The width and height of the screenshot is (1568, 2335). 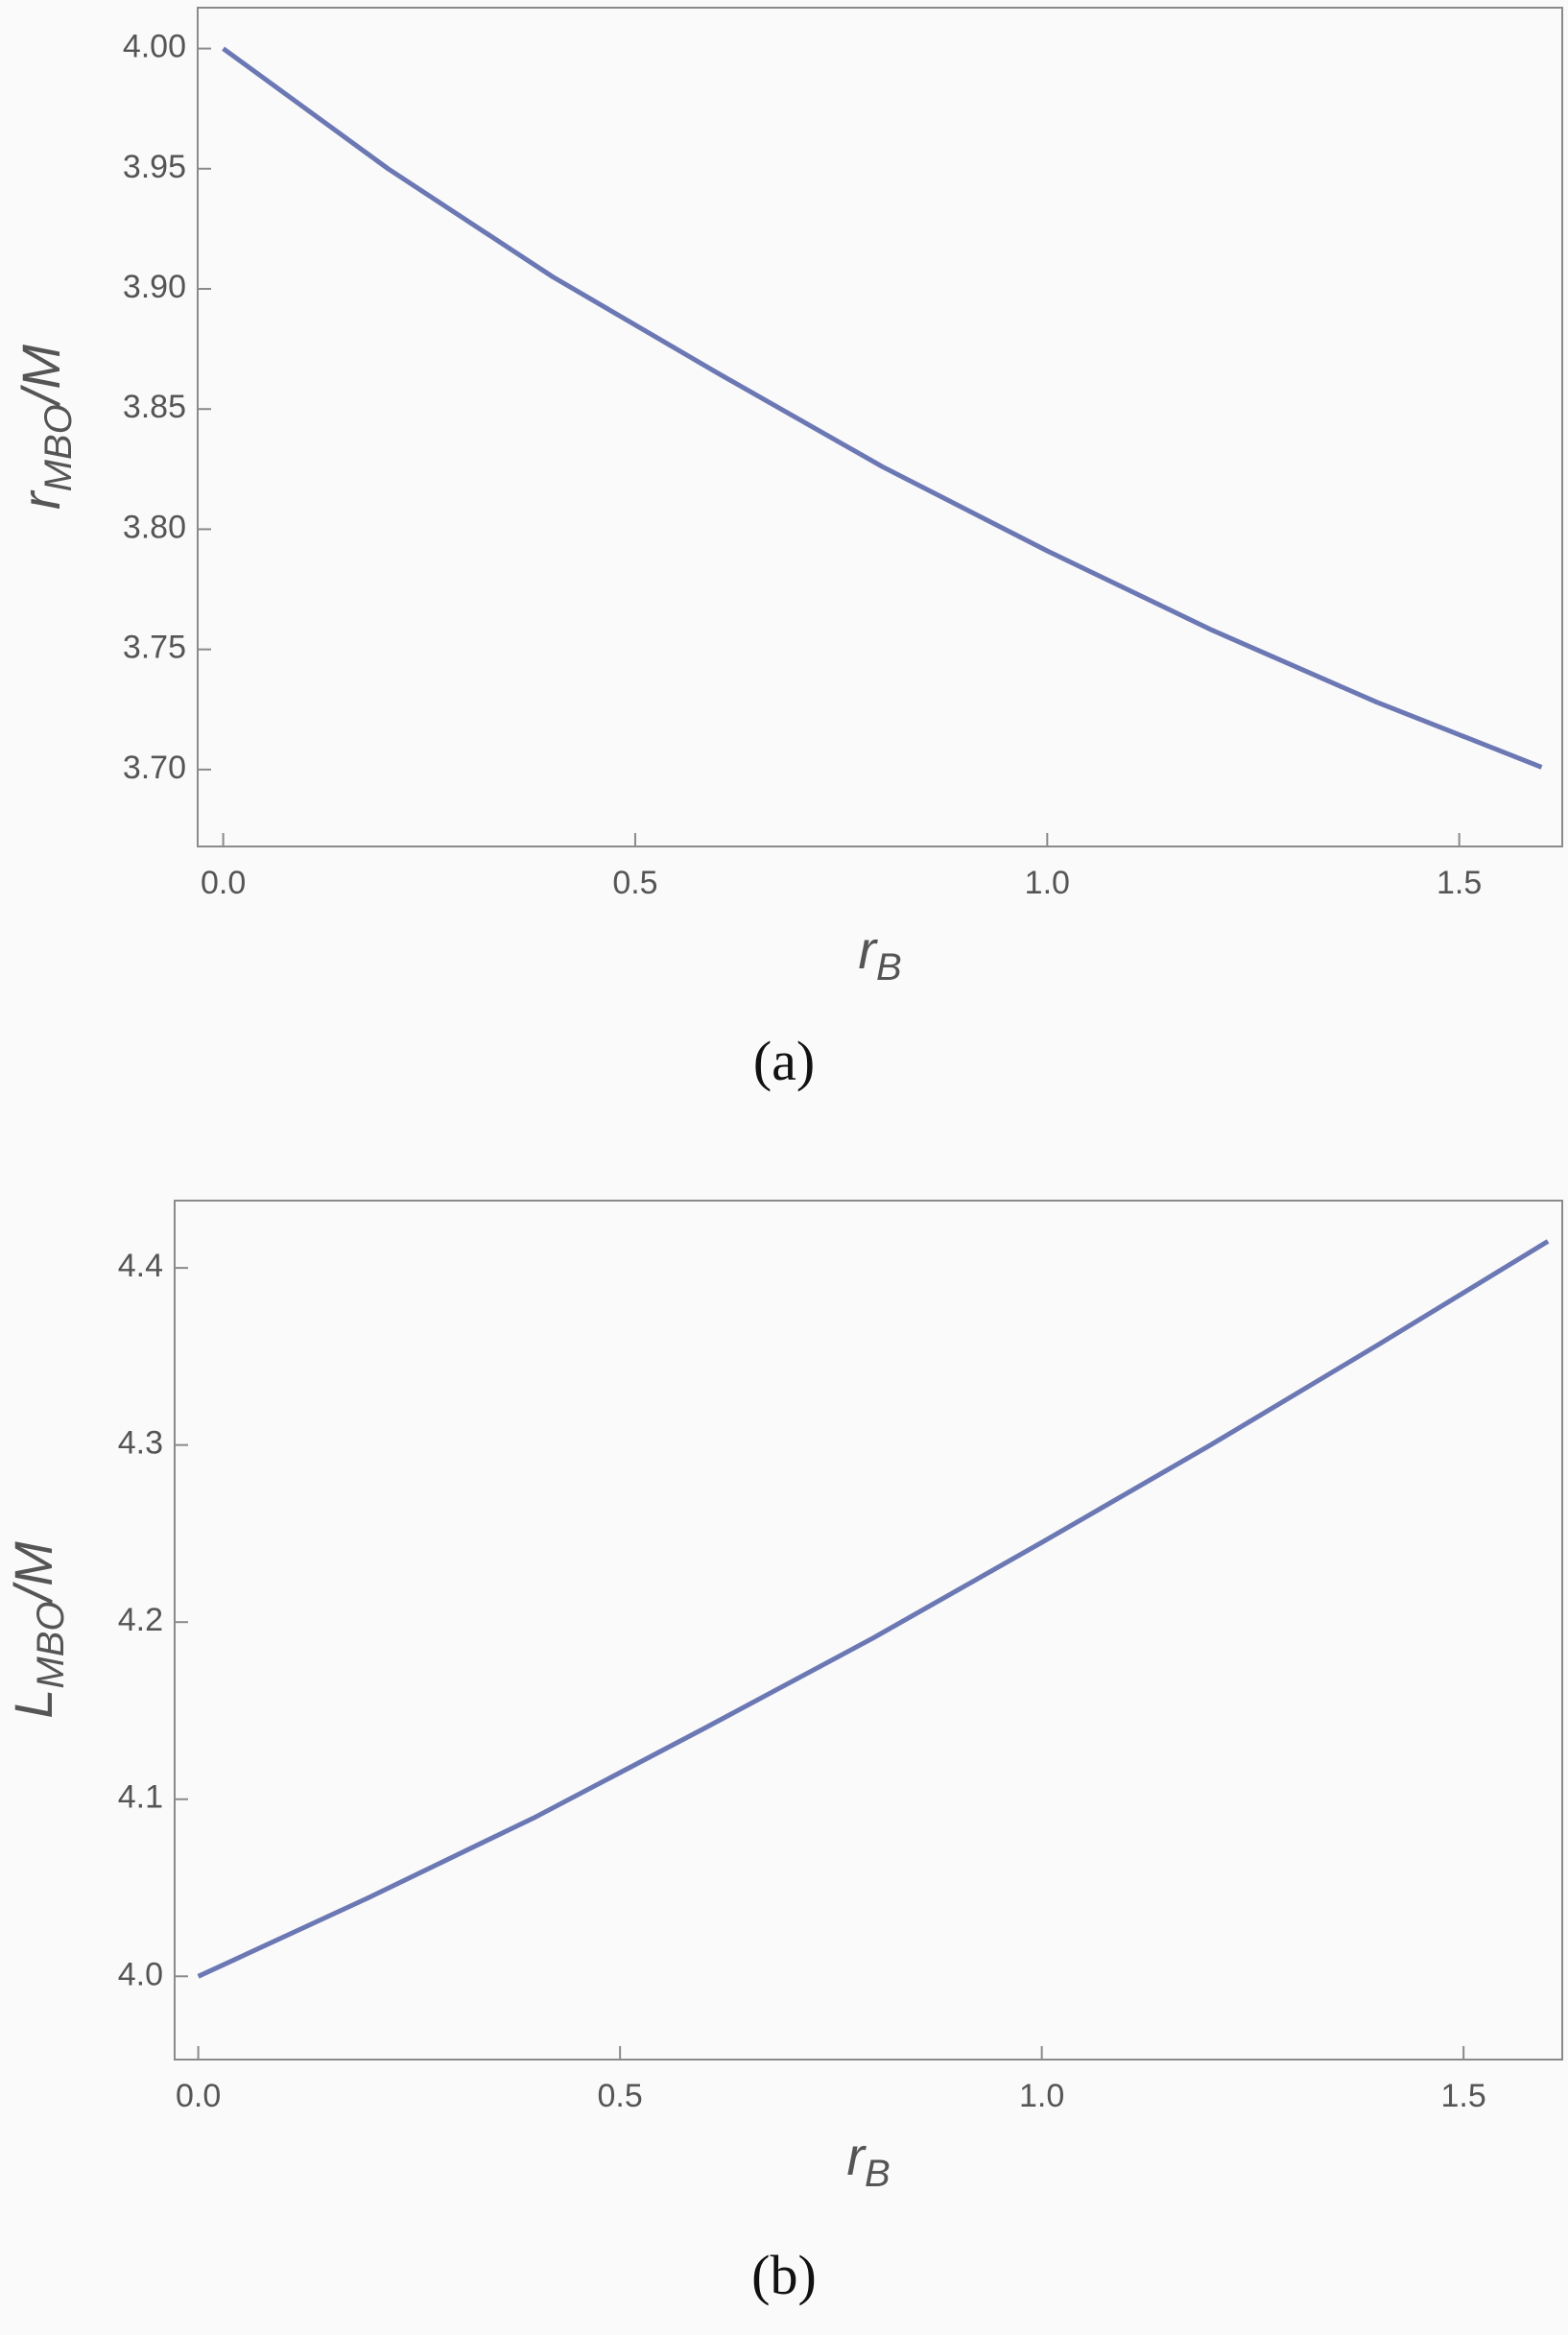 What do you see at coordinates (140, 1266) in the screenshot?
I see `y-tick-label: 4.4` at bounding box center [140, 1266].